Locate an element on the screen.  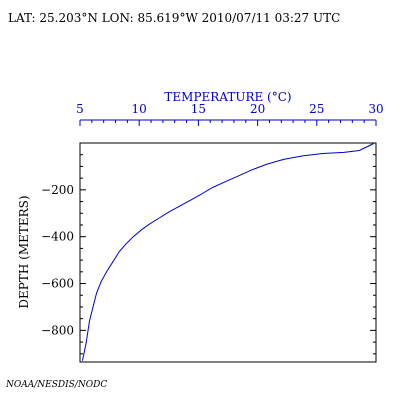
x-tick-label: 20 is located at coordinates (257, 109).